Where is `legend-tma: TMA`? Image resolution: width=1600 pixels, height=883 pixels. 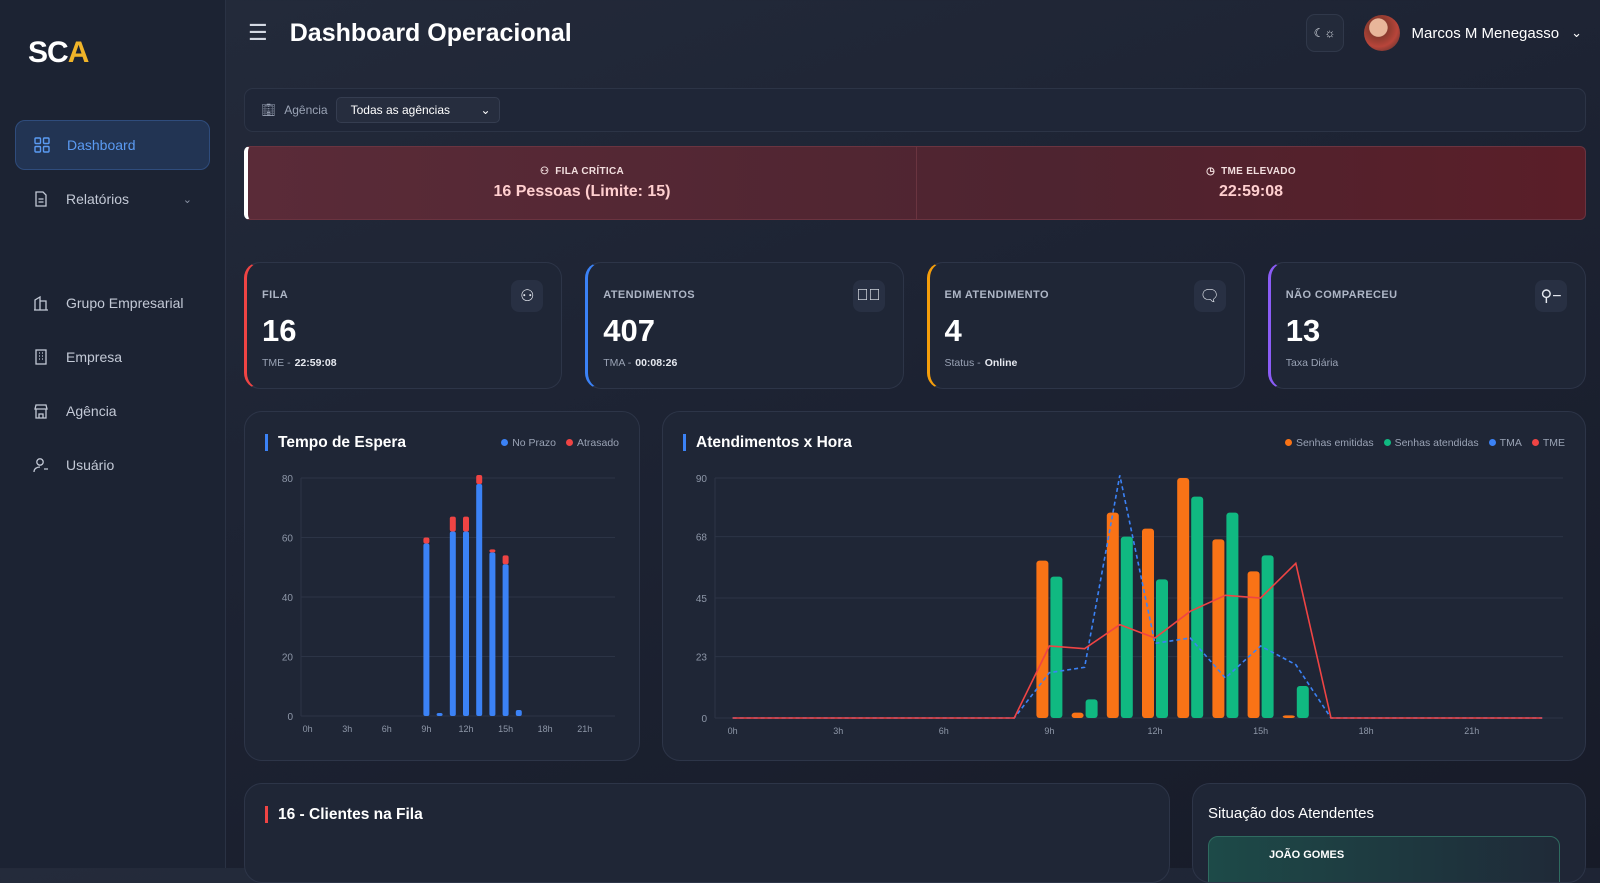
legend-tma: TMA is located at coordinates (1505, 443).